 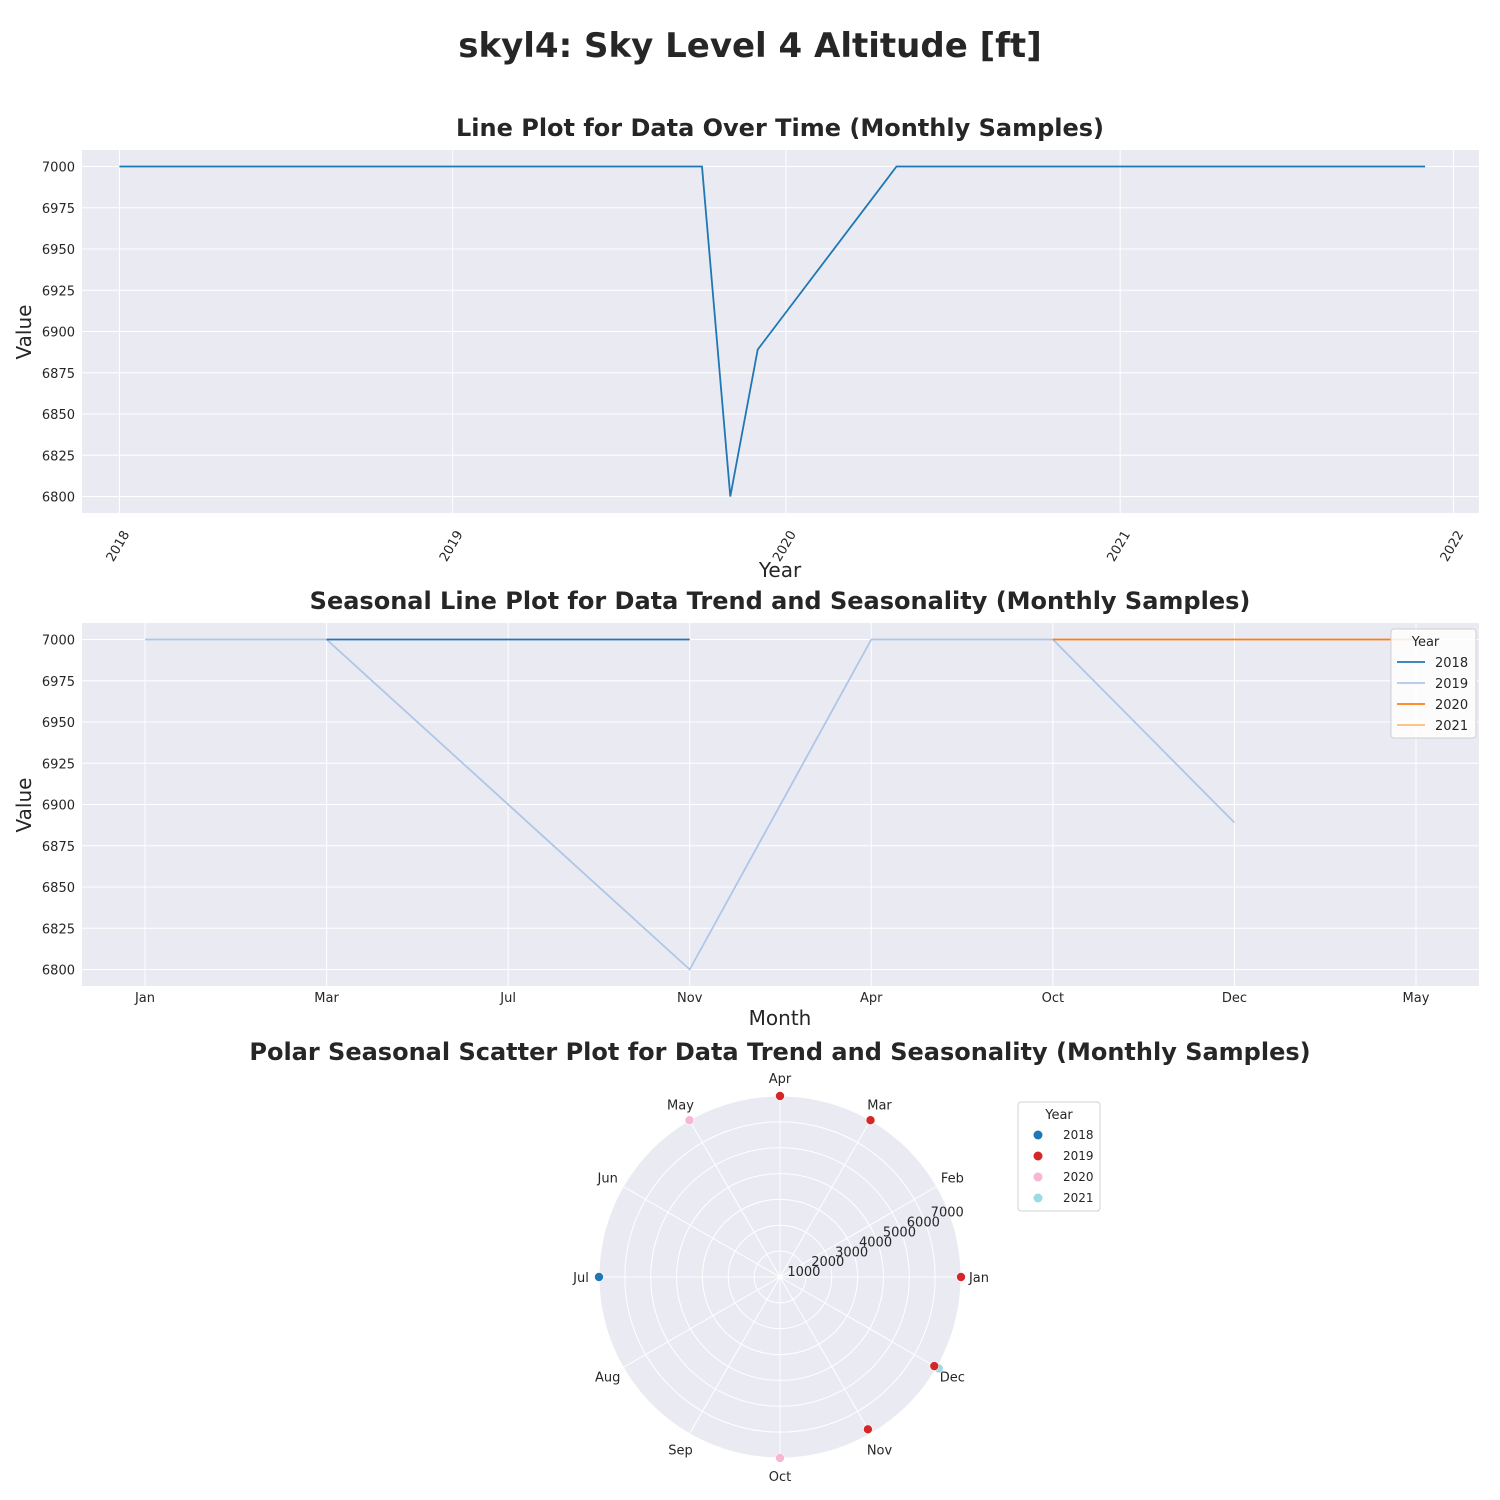 I want to click on polar-radial-tick-label: 3000, so click(x=851, y=1252).